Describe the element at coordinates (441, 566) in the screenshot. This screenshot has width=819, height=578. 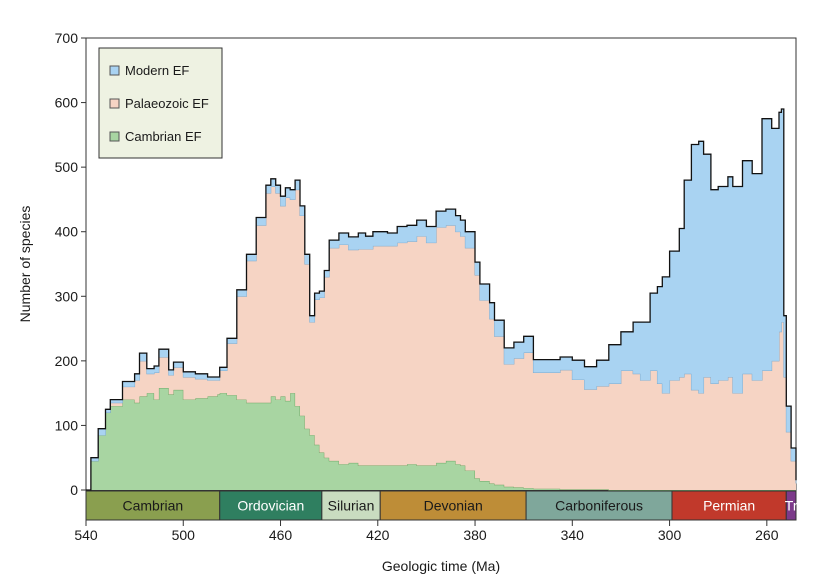
I see `x-axis-label: Geologic time (Ma)` at that location.